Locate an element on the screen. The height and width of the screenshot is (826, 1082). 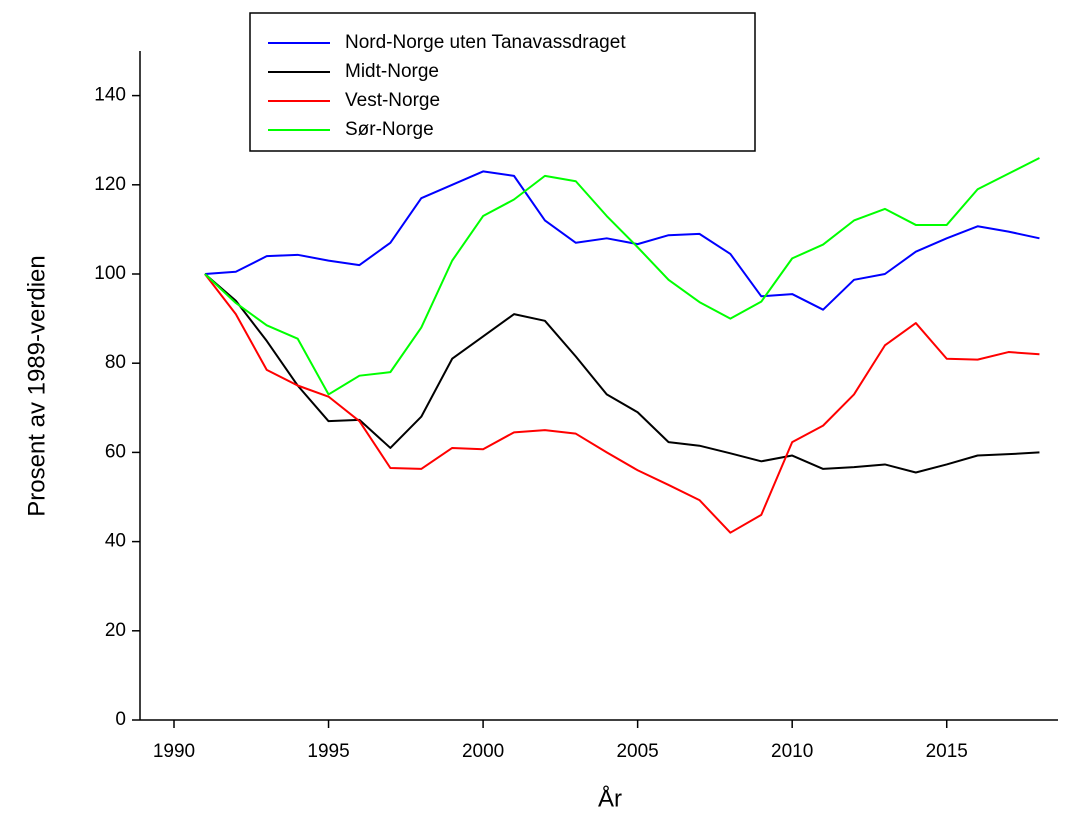
legend-label: Midt-Norge is located at coordinates (392, 71).